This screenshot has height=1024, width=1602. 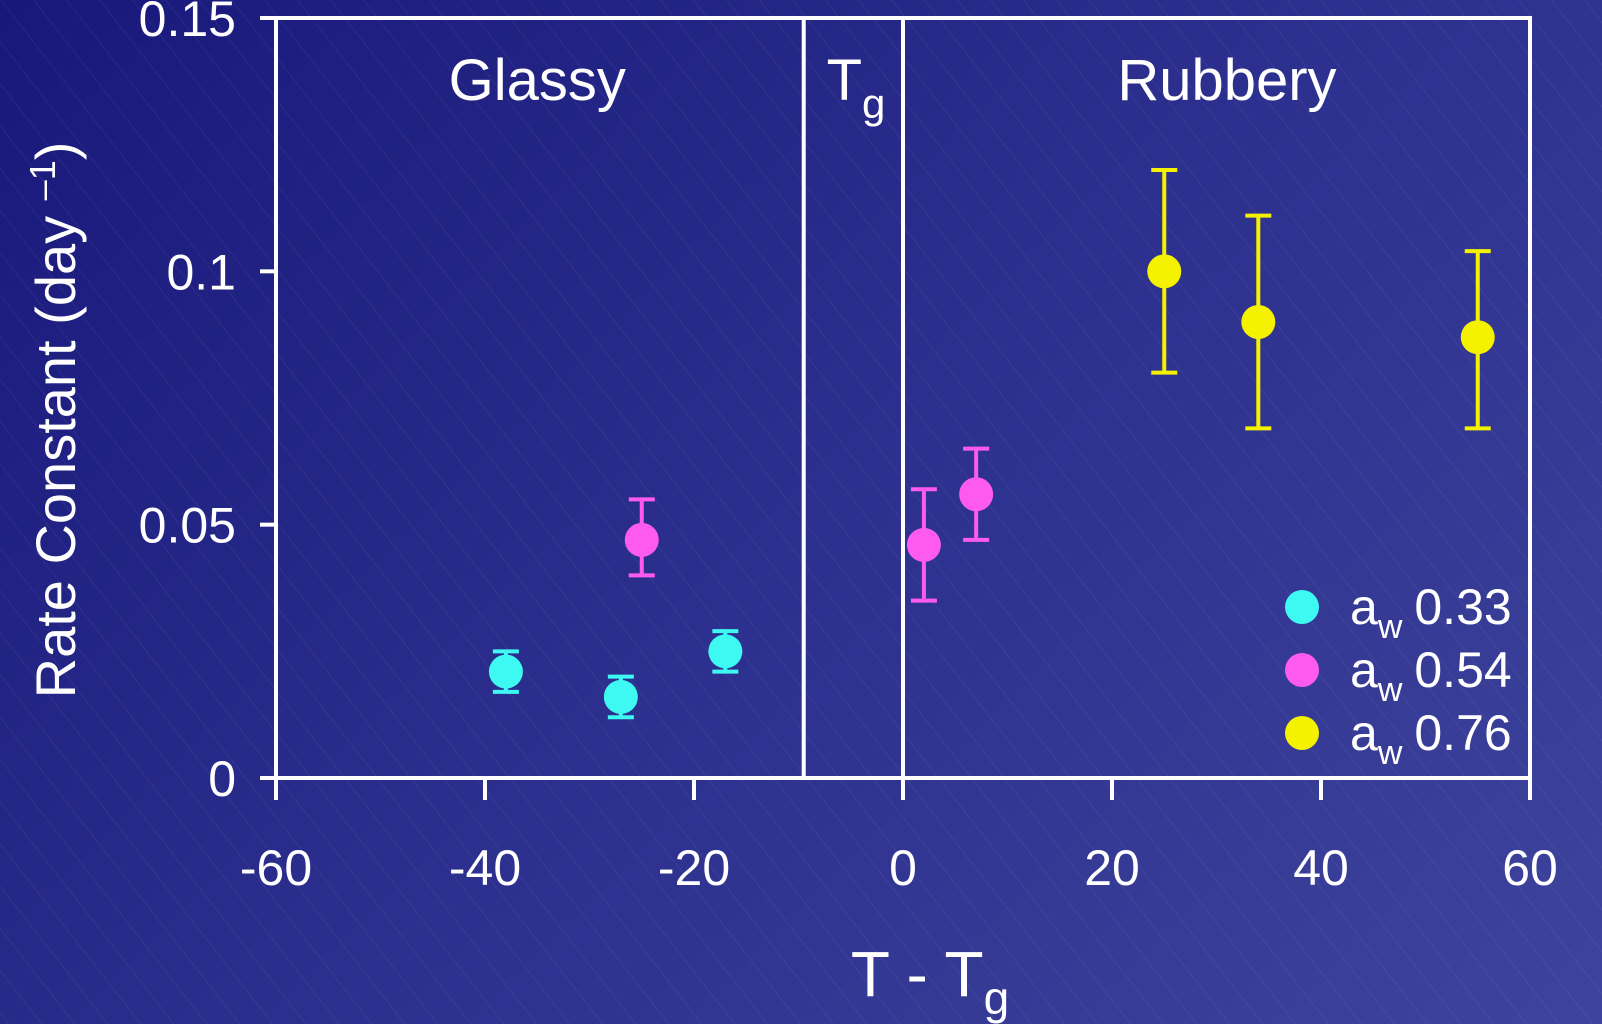 I want to click on x-tick-label-0: -60, so click(x=276, y=868).